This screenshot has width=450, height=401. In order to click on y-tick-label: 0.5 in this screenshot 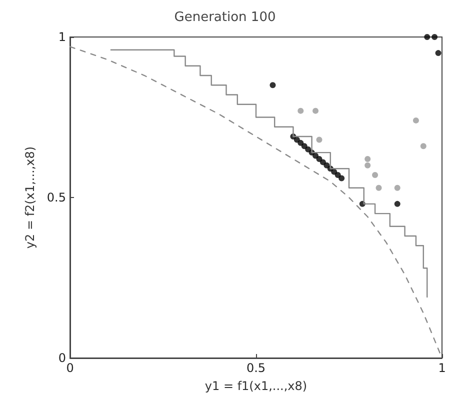, I will do `click(56, 197)`.